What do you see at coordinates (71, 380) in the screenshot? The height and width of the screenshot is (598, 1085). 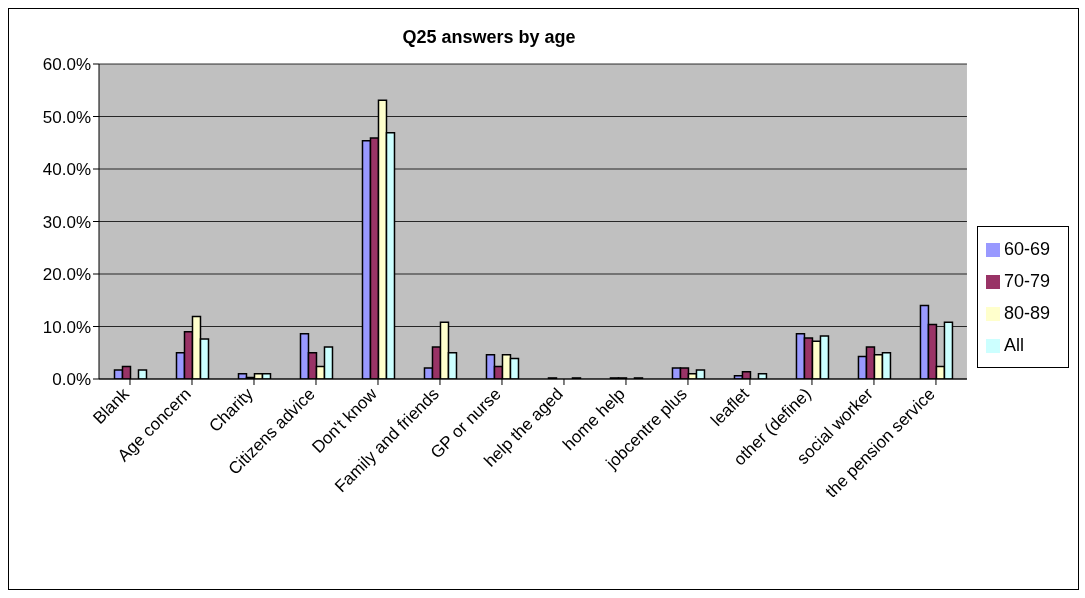 I see `y-tick-label: 0.0%` at bounding box center [71, 380].